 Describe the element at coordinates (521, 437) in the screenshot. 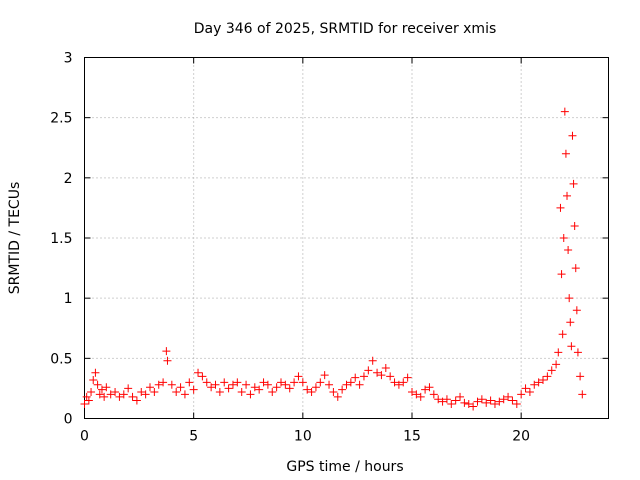

I see `x-tick-label: 20` at that location.